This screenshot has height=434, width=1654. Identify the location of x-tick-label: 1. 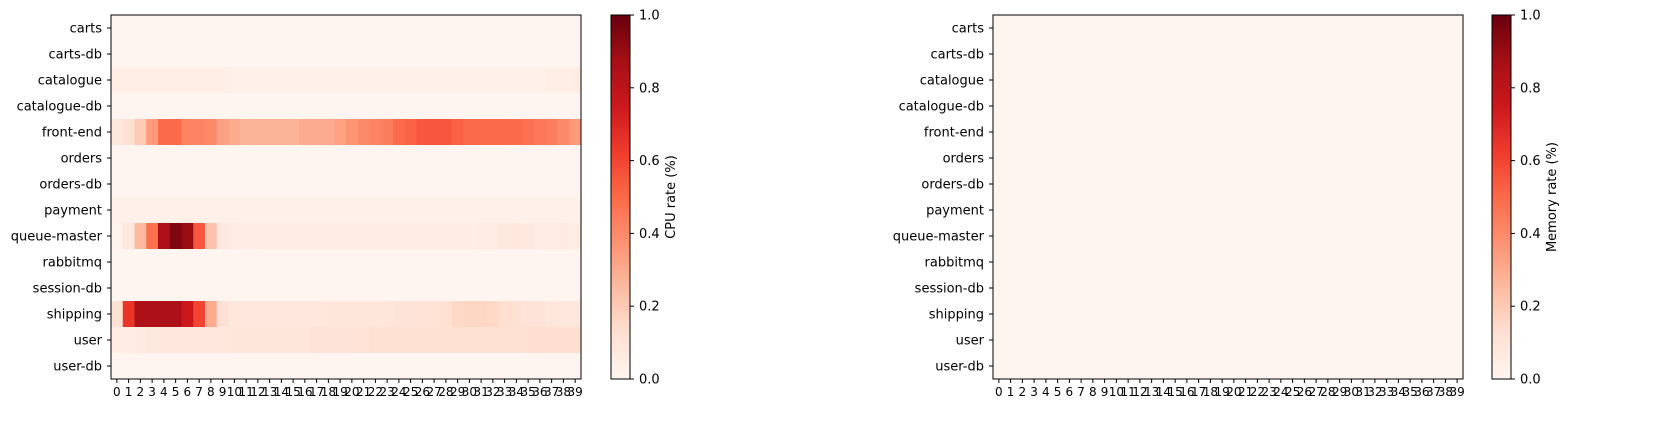
(1011, 392).